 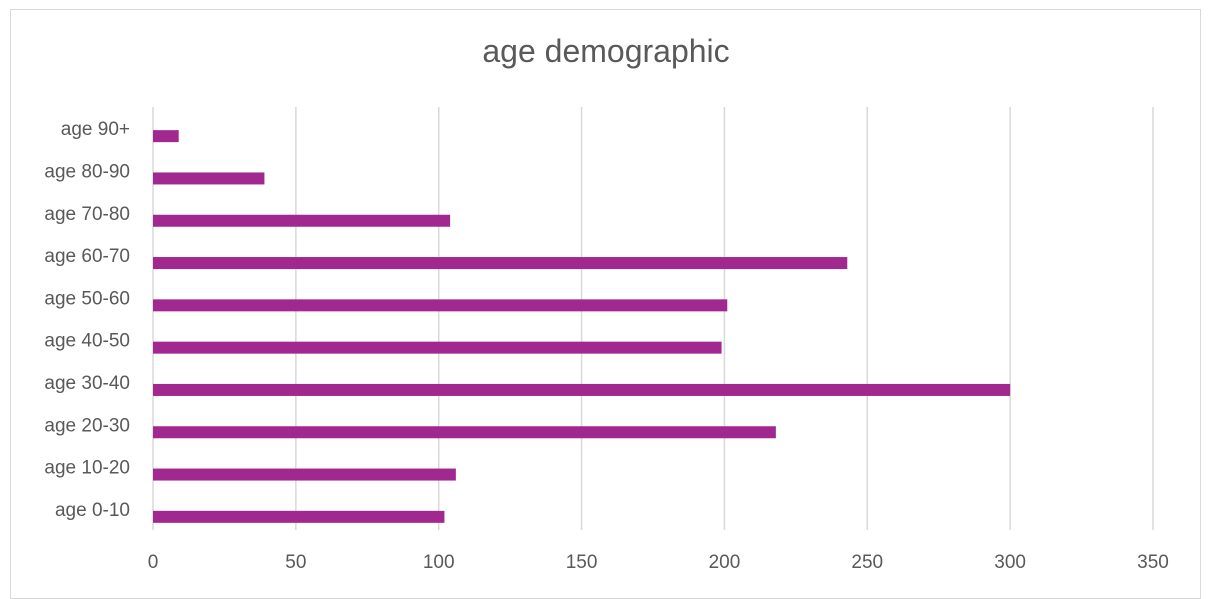 What do you see at coordinates (87, 425) in the screenshot?
I see `y-category-label: age 20-30` at bounding box center [87, 425].